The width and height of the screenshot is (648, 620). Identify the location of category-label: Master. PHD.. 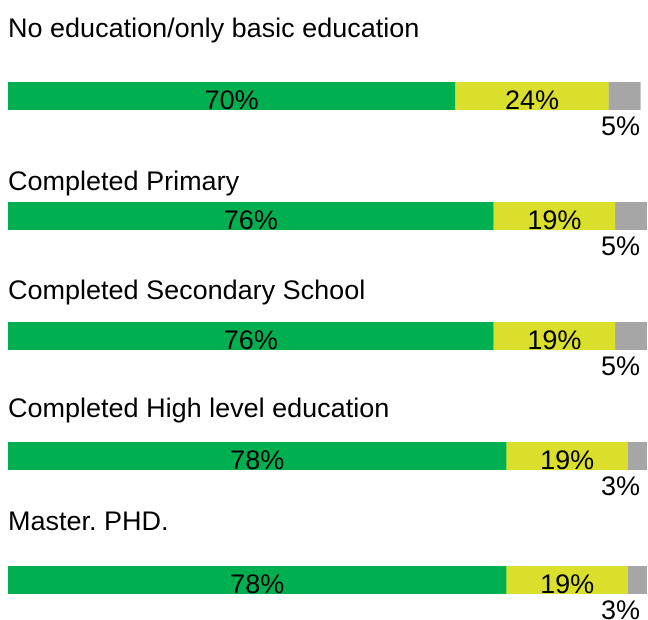
(88, 521).